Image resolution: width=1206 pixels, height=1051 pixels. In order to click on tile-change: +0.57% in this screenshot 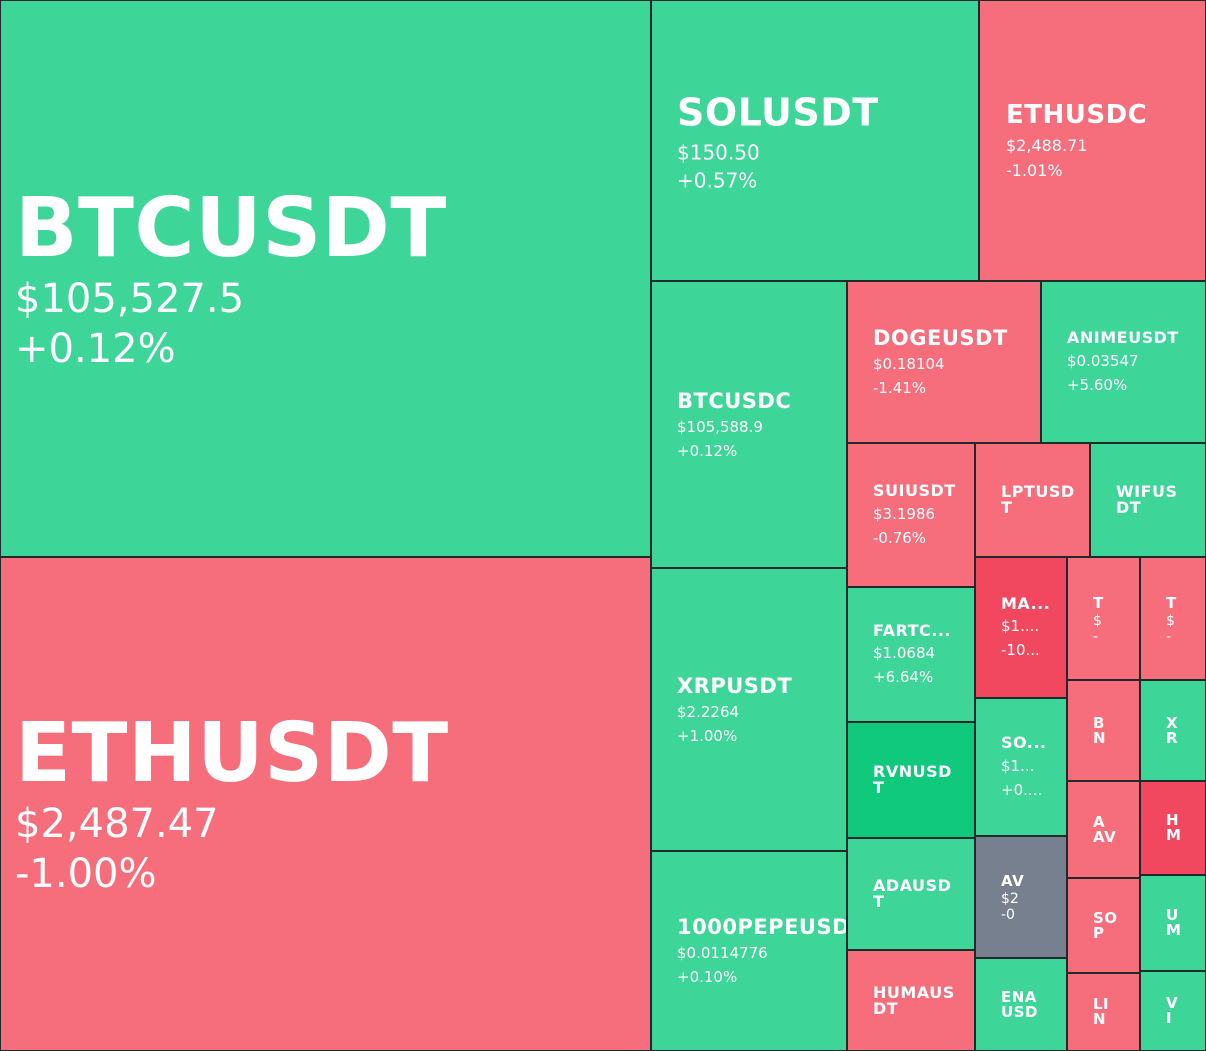, I will do `click(717, 180)`.